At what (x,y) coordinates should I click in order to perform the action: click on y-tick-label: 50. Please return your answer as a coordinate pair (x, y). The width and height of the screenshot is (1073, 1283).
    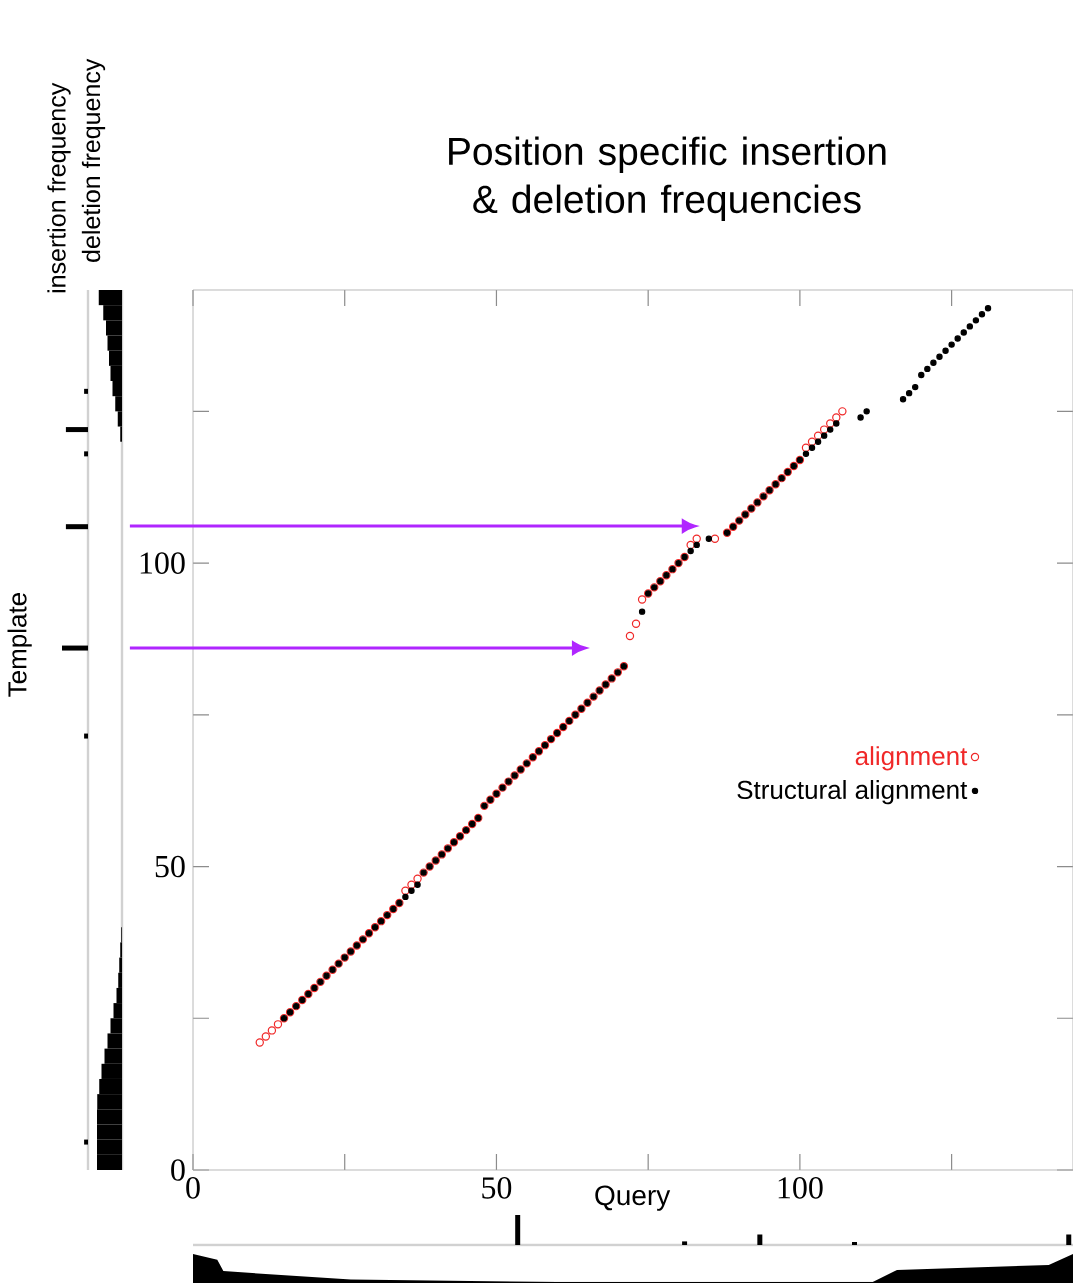
    Looking at the image, I should click on (170, 866).